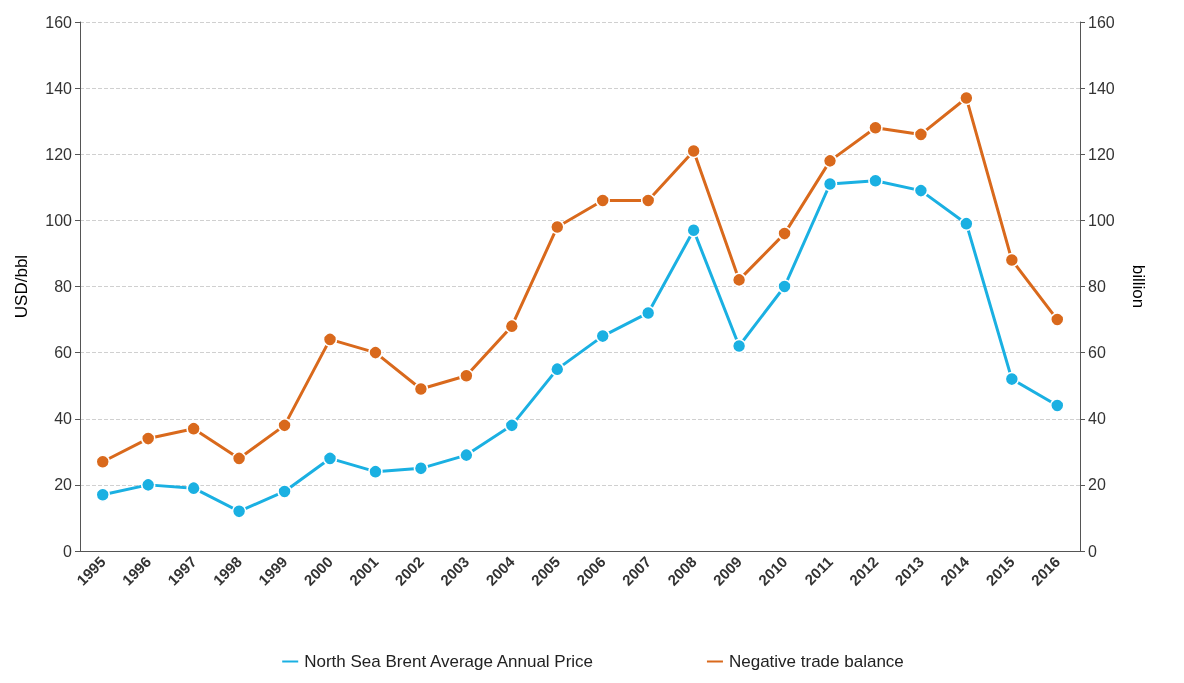 The image size is (1184, 683). I want to click on y-axis-title: USD/bbl, so click(21, 286).